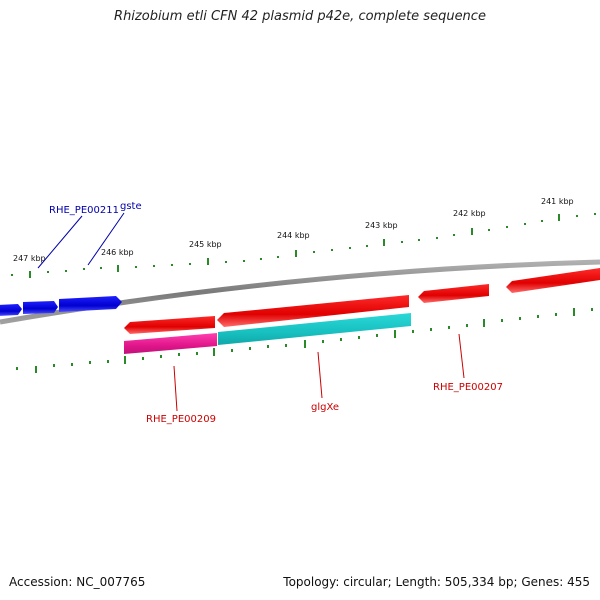 Image resolution: width=600 pixels, height=600 pixels. I want to click on tick-label-245kbp: 245 kbp, so click(205, 244).